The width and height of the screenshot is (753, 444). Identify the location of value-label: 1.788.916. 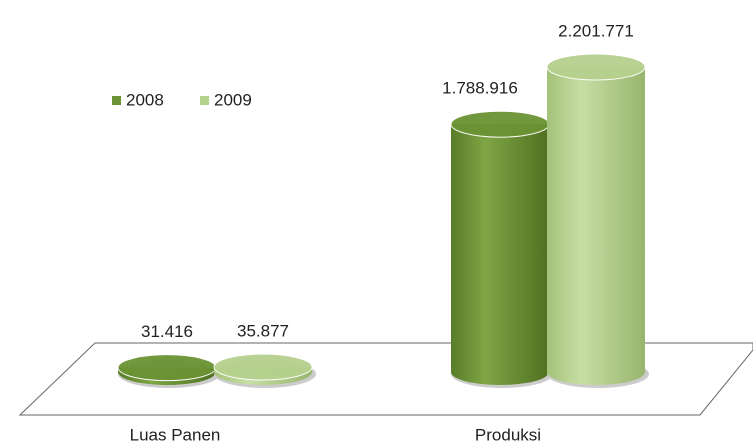
(480, 88).